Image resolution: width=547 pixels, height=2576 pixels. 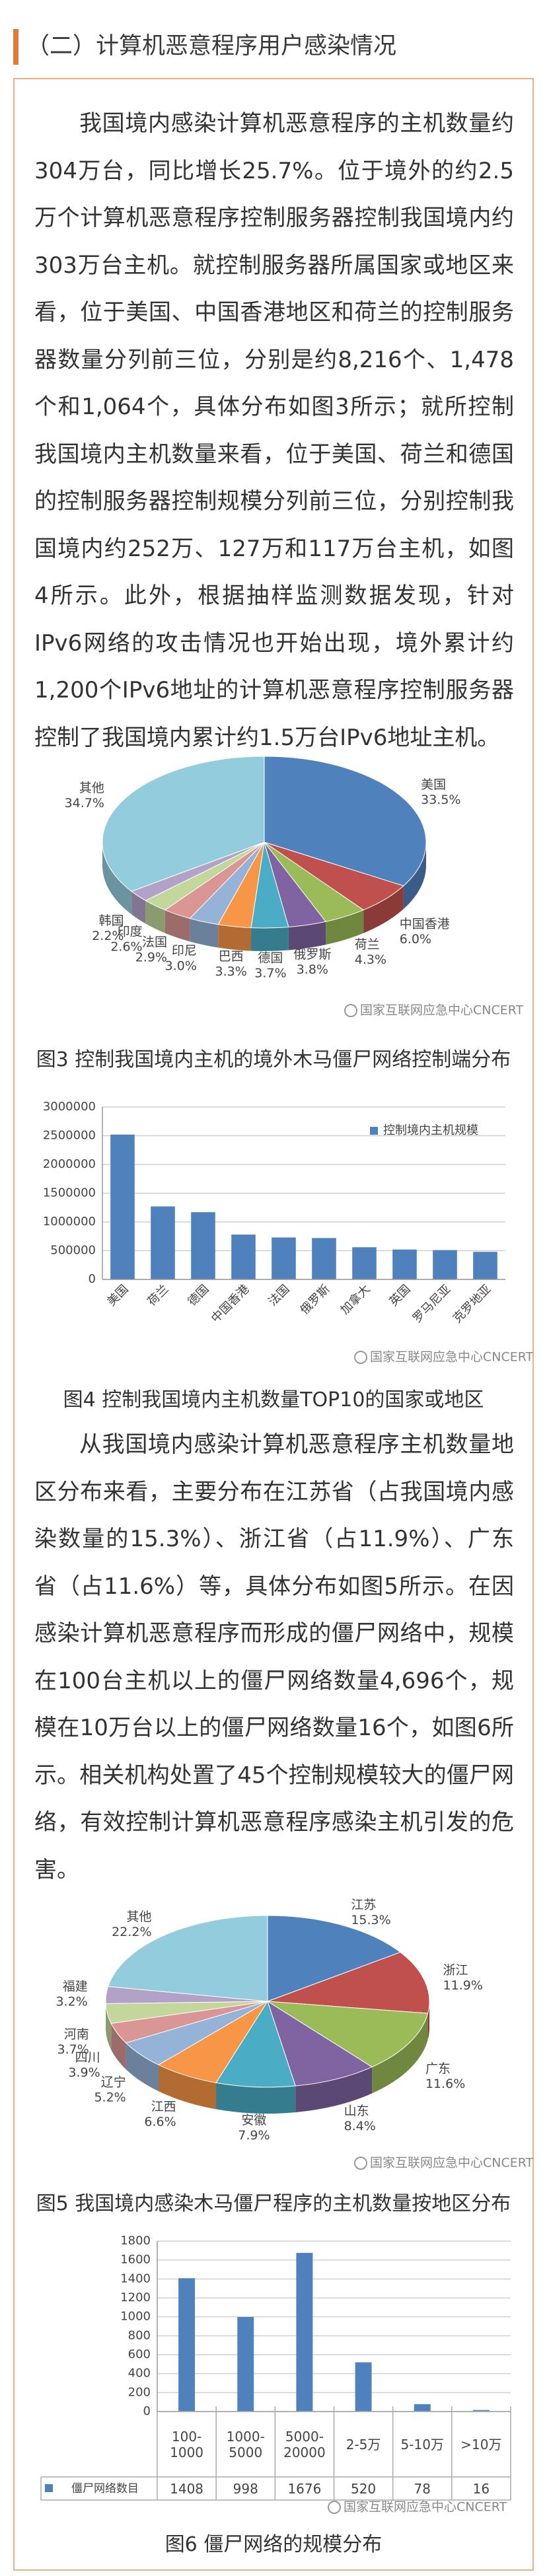 What do you see at coordinates (187, 2488) in the screenshot?
I see `table-value: 1408` at bounding box center [187, 2488].